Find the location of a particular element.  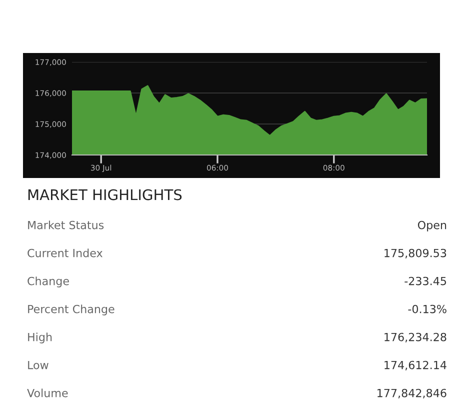

text: -233.45 is located at coordinates (425, 281).